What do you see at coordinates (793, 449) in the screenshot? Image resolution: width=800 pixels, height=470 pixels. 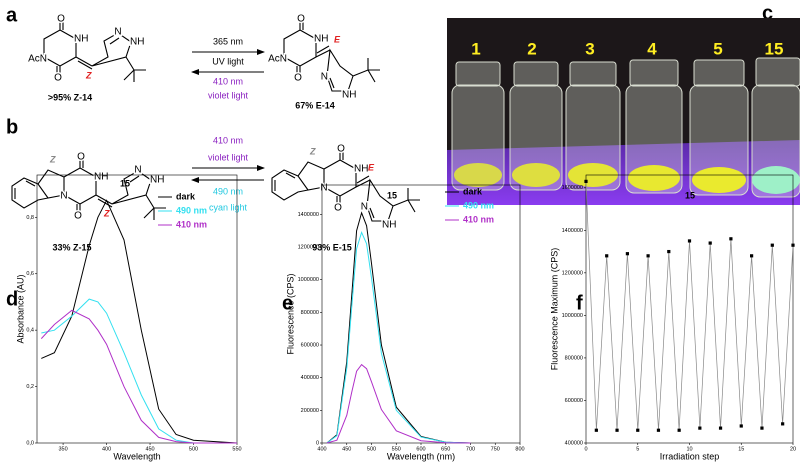 I see `x-tick-label: 20` at bounding box center [793, 449].